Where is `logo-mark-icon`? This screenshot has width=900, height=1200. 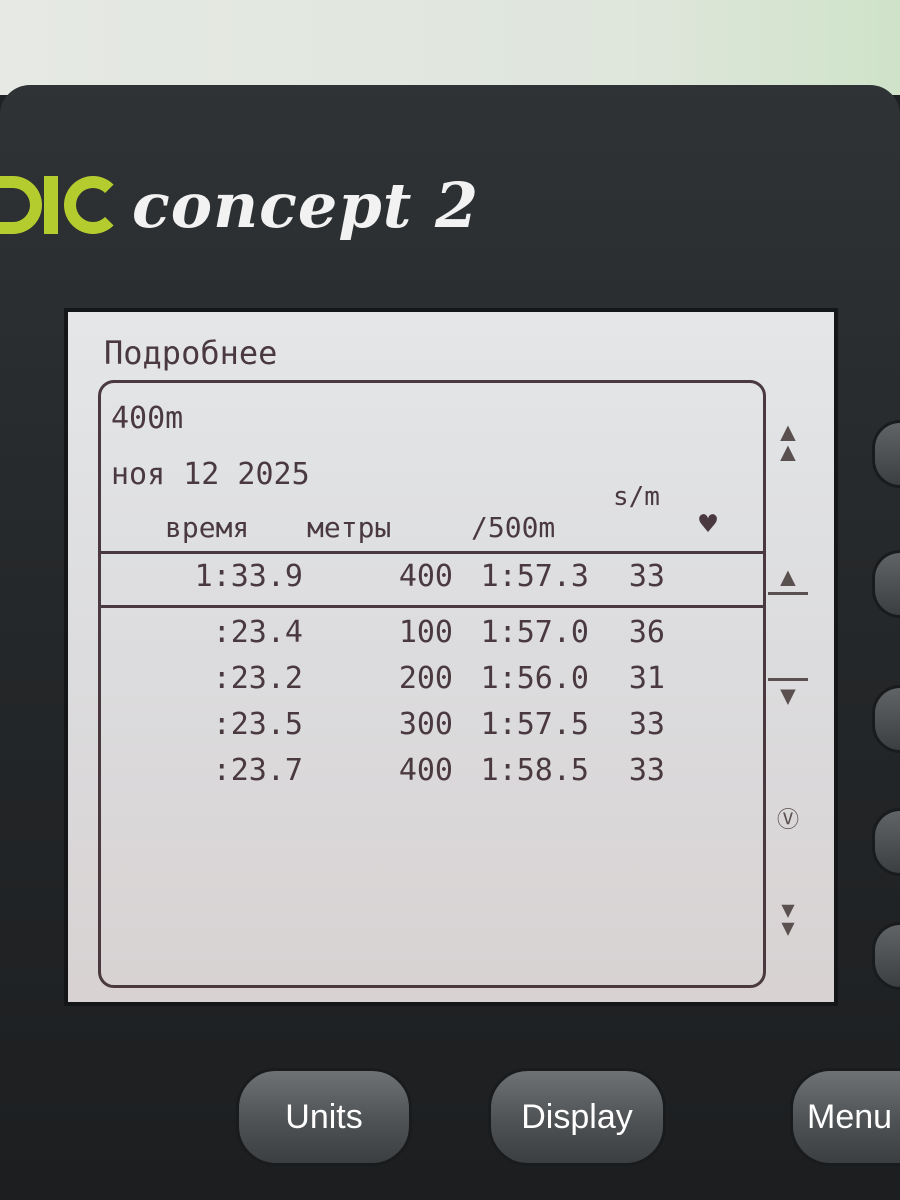
logo-mark-icon is located at coordinates (64, 205).